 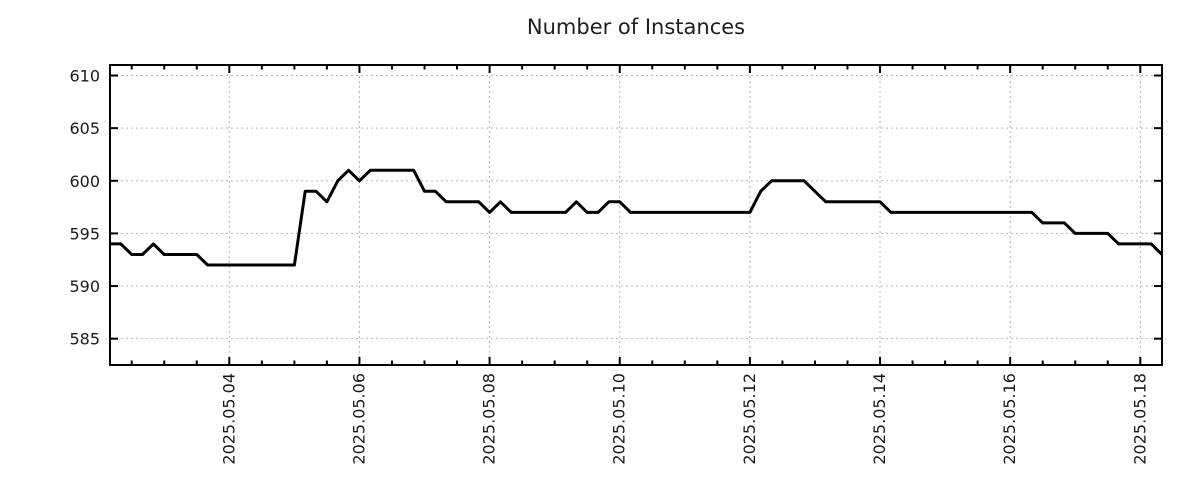 What do you see at coordinates (489, 419) in the screenshot?
I see `x-tick-label: 2025.05.08` at bounding box center [489, 419].